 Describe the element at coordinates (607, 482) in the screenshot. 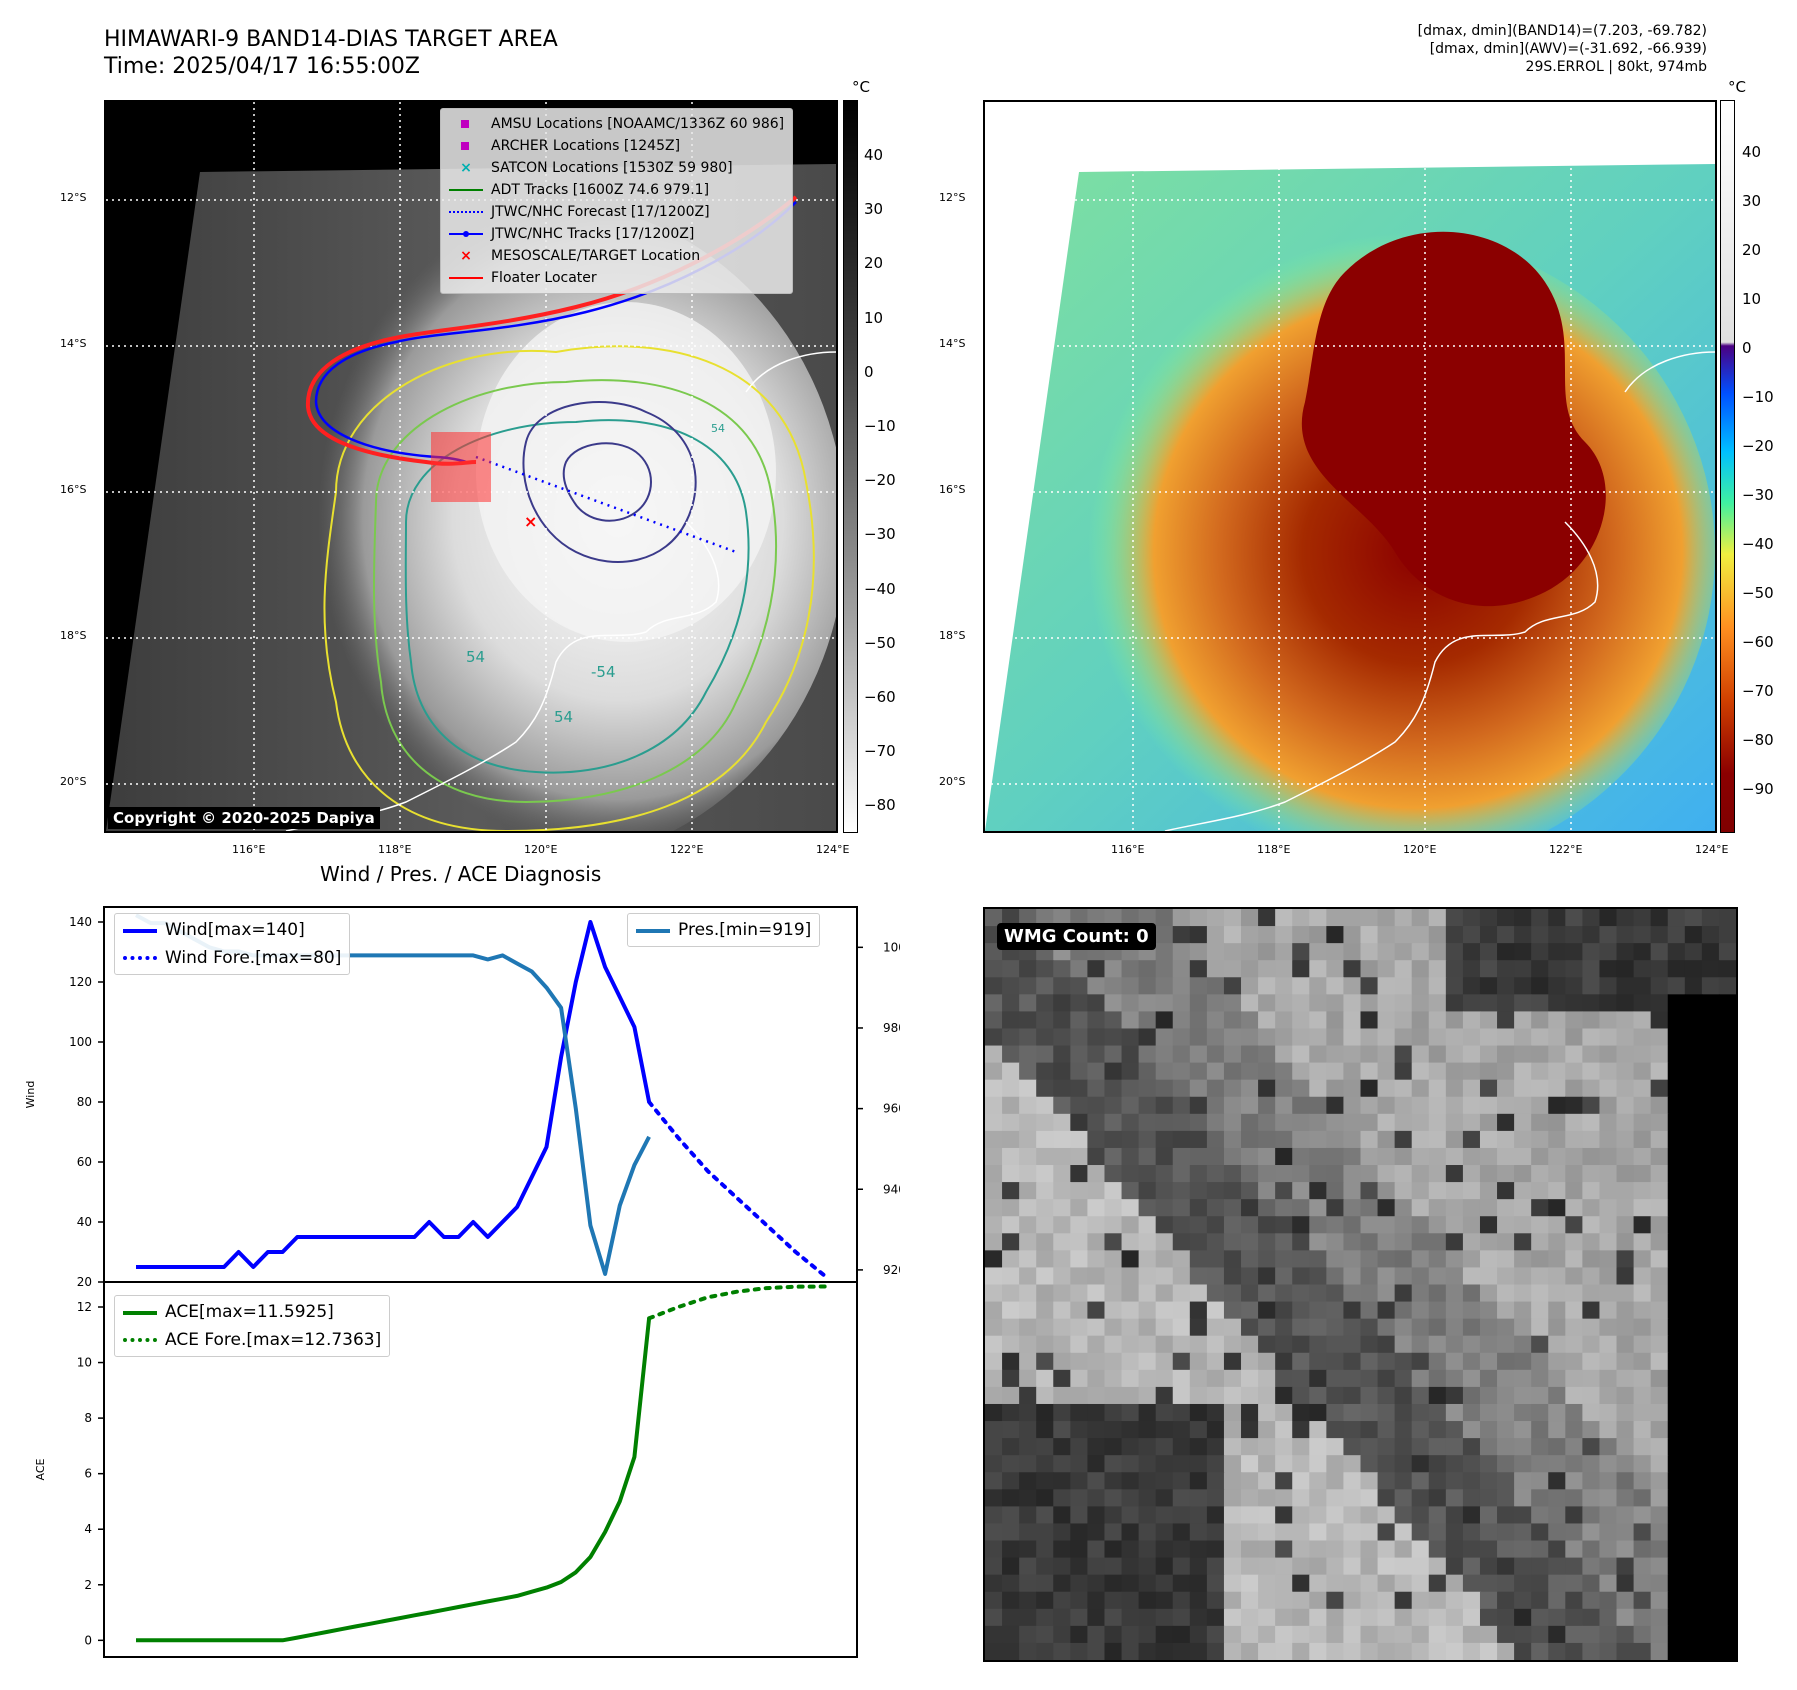

I see `contour-core-inner` at that location.